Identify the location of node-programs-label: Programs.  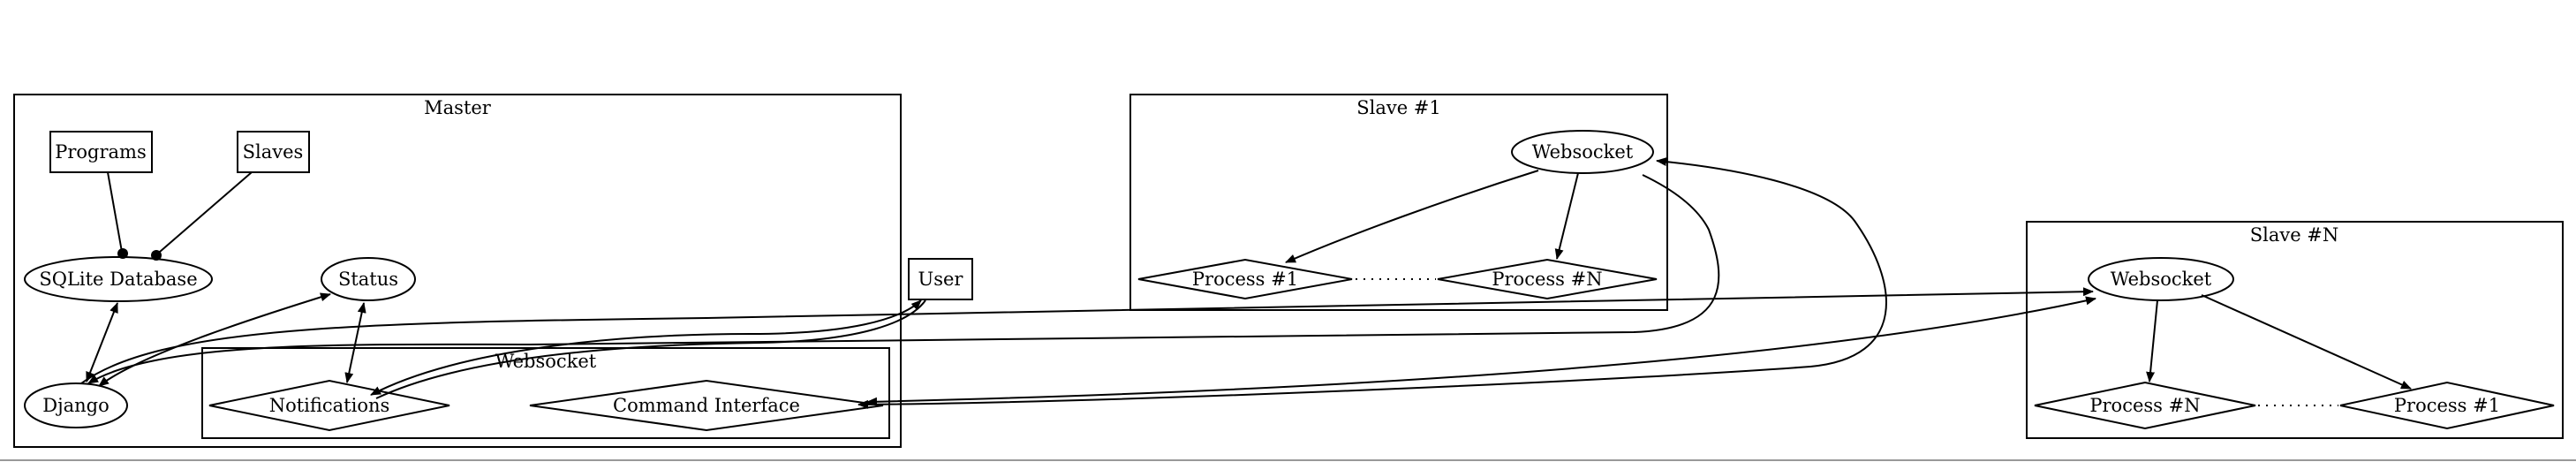
(101, 152).